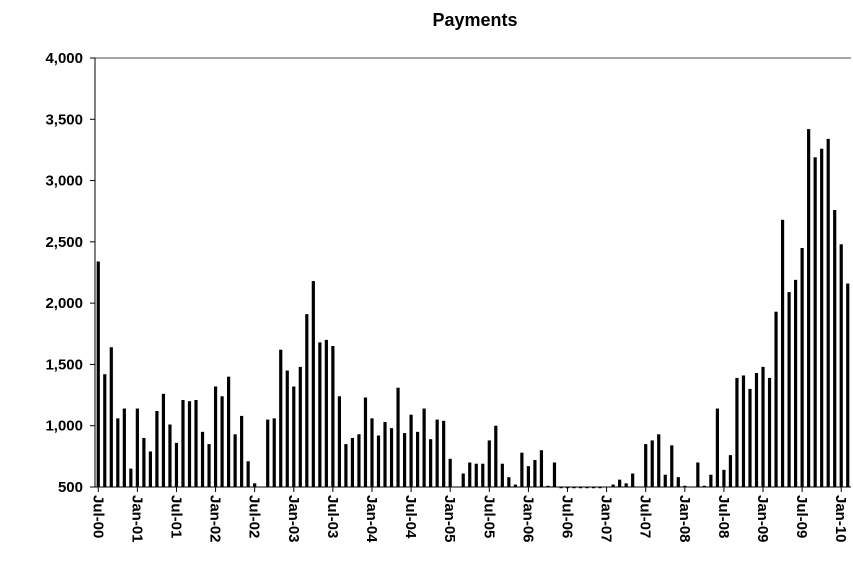 The image size is (853, 582). Describe the element at coordinates (527, 519) in the screenshot. I see `x-tick-label: Jan-06` at that location.